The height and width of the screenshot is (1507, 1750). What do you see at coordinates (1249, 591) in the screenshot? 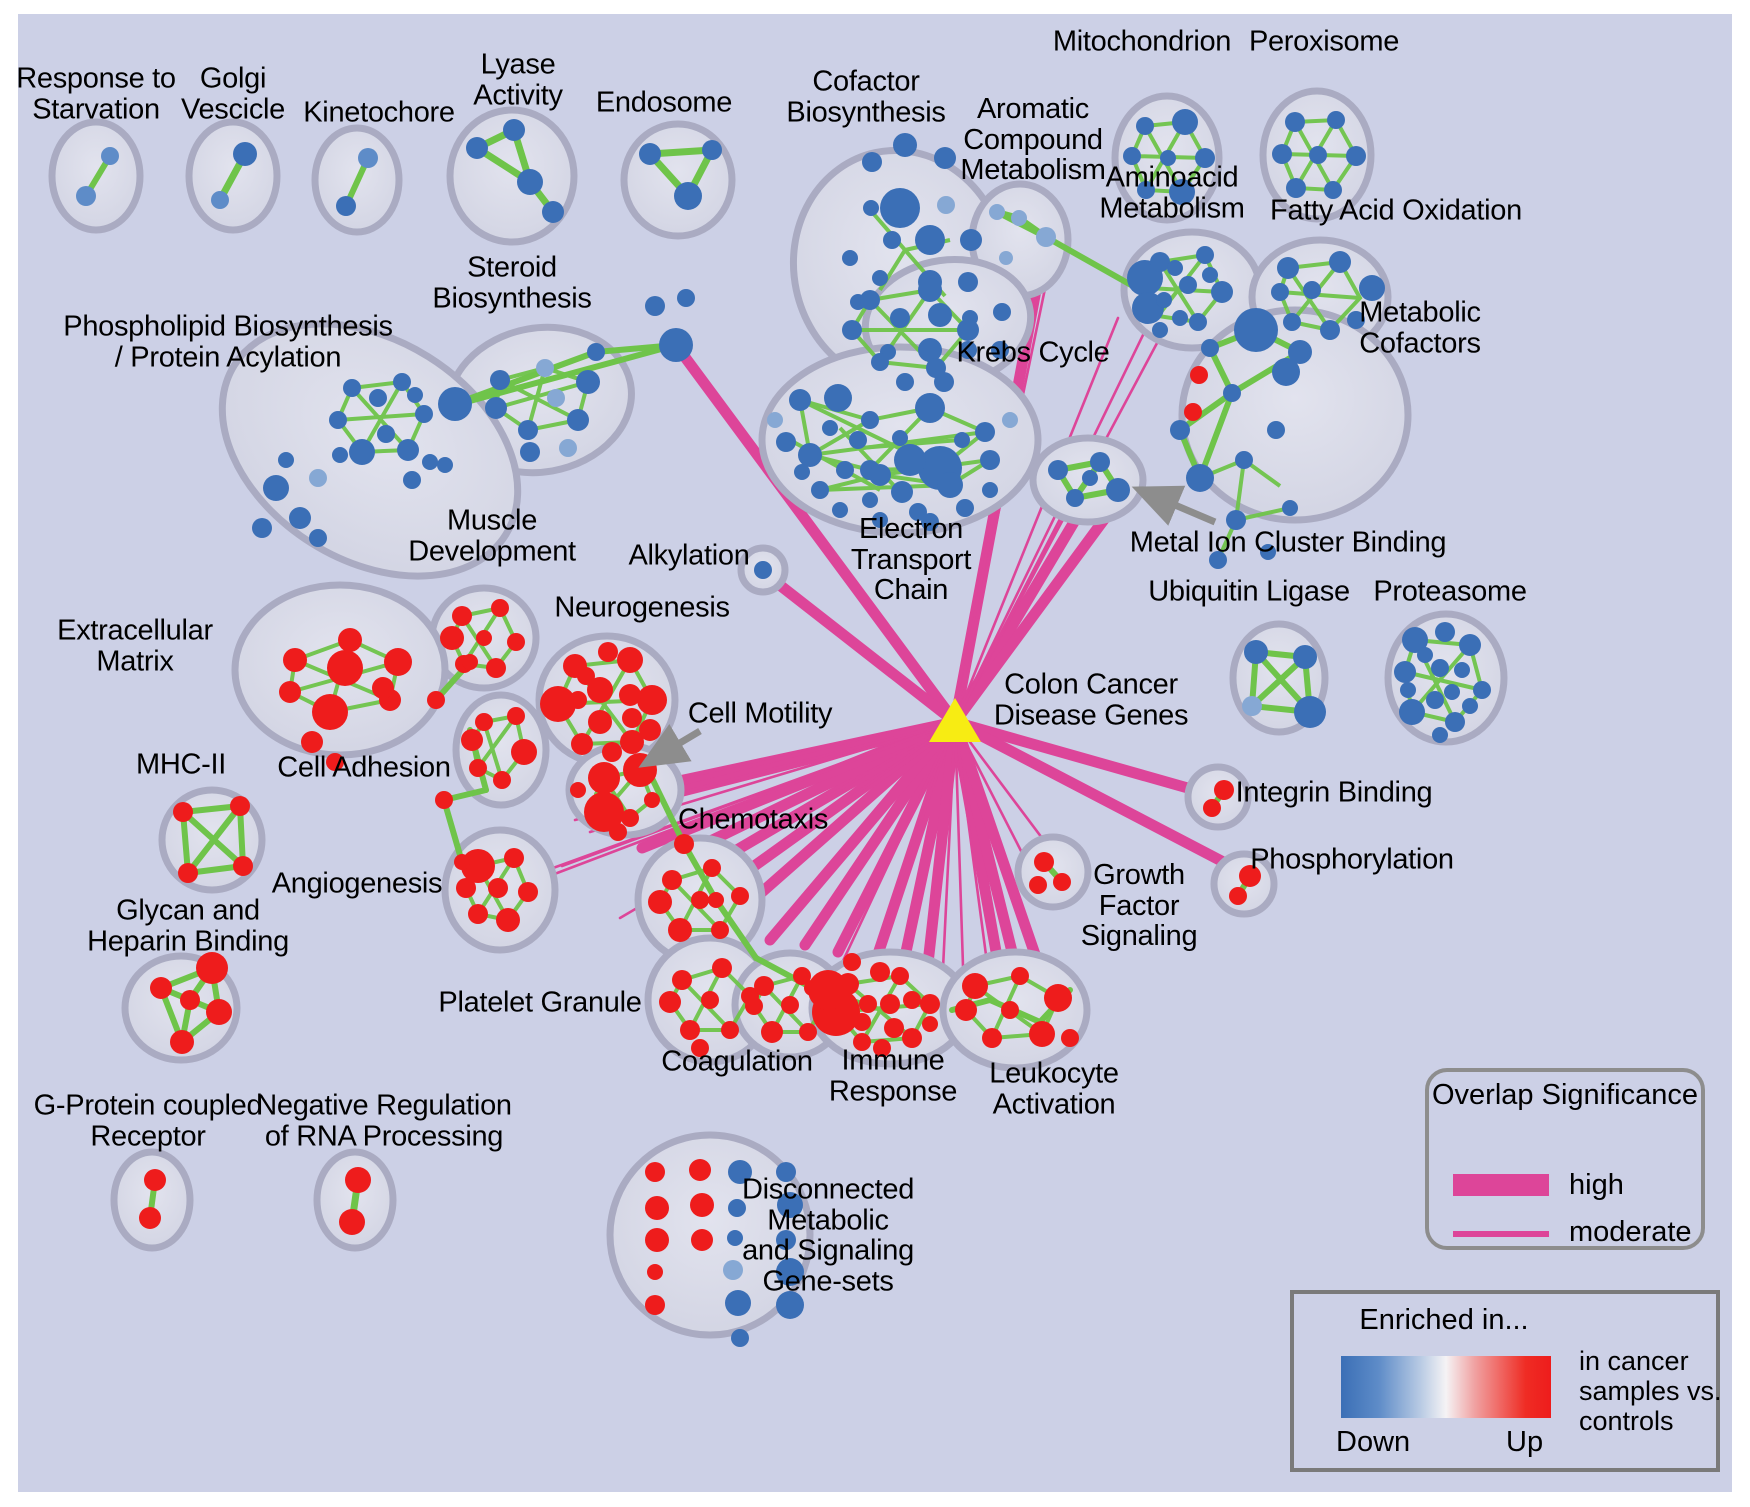
I see `cluster-label-ubiquitin-ligase: Ubiquitin Ligase` at bounding box center [1249, 591].